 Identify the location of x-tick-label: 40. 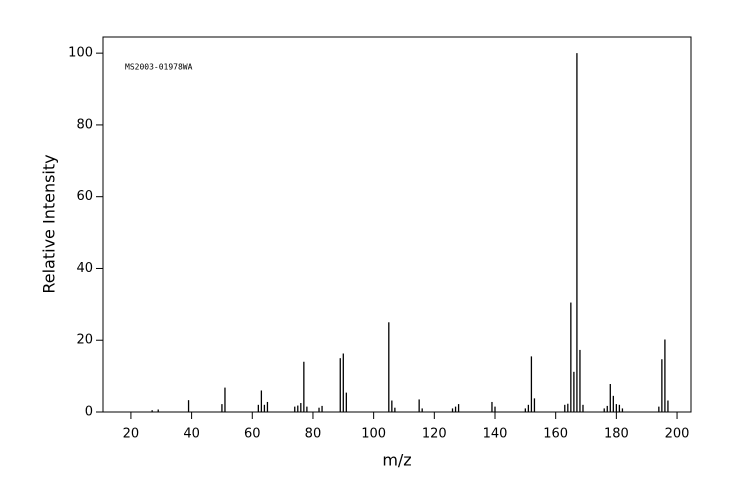
(191, 434).